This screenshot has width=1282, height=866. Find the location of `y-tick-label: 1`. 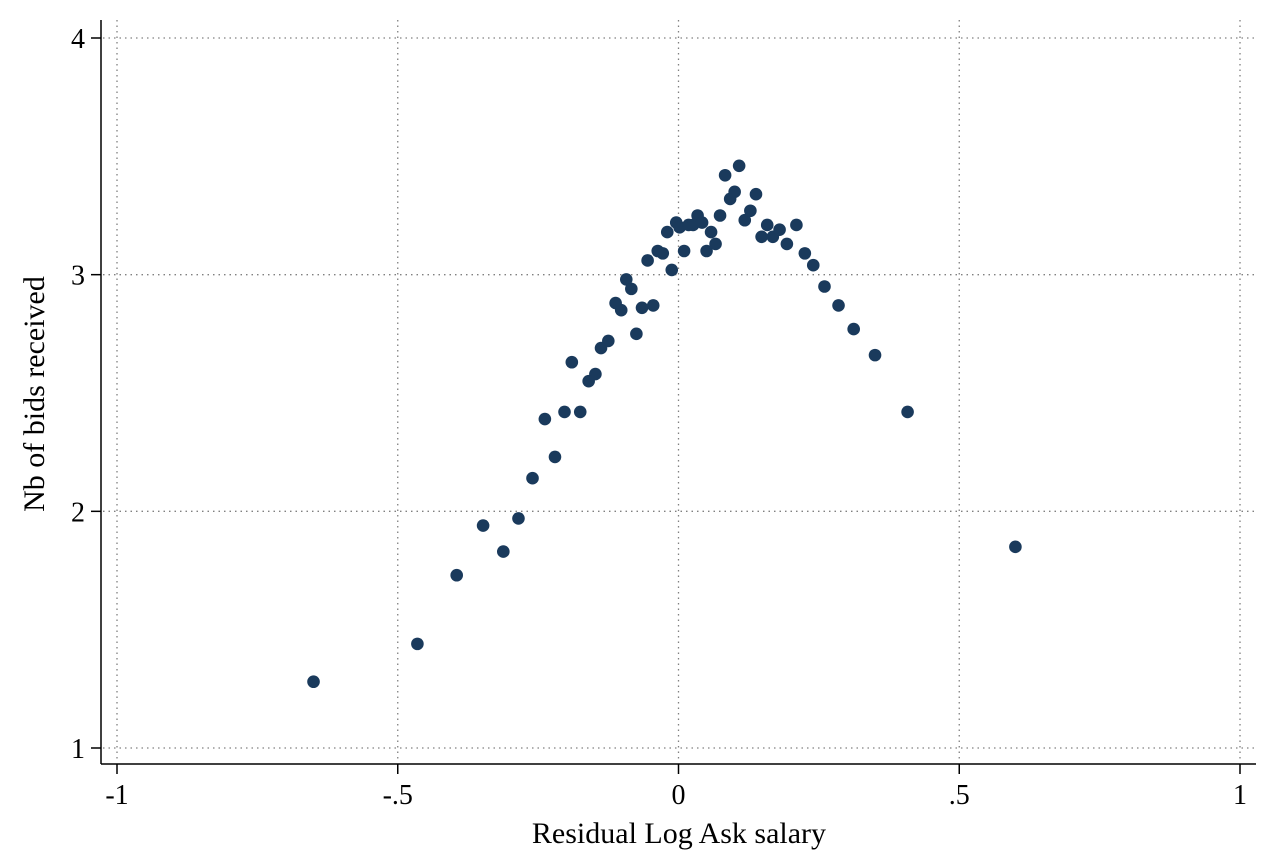

y-tick-label: 1 is located at coordinates (78, 749).